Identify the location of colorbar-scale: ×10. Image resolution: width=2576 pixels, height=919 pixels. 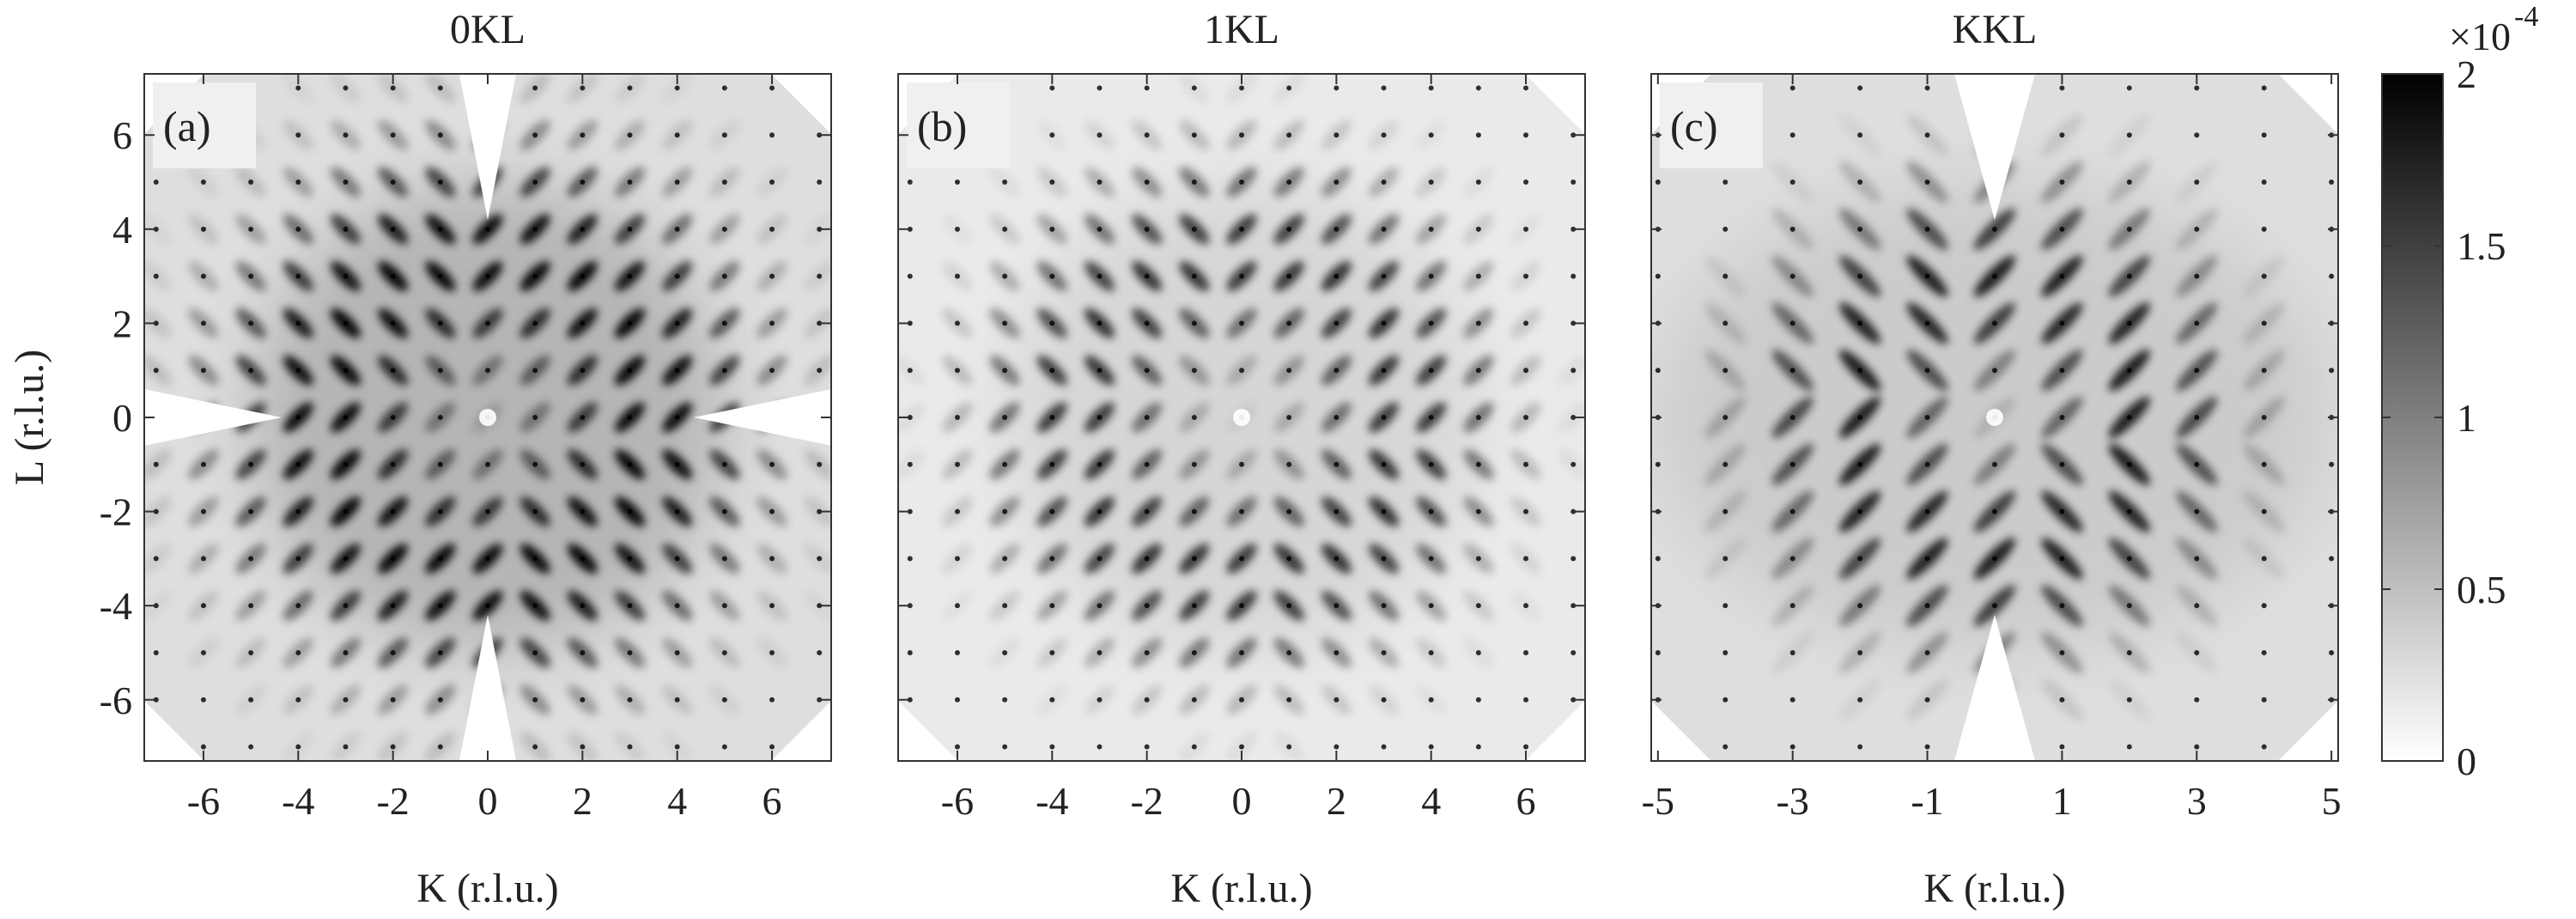
(2480, 36).